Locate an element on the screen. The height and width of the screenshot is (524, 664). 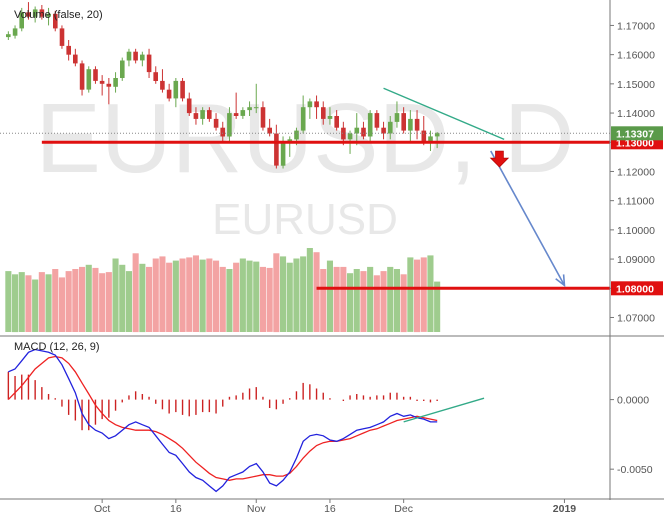
price-tick-label: 1.09000 is located at coordinates (636, 260).